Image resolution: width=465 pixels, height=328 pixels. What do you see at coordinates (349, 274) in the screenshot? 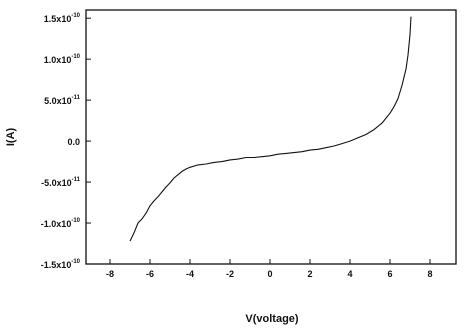
I see `x-tick-label: 4` at bounding box center [349, 274].